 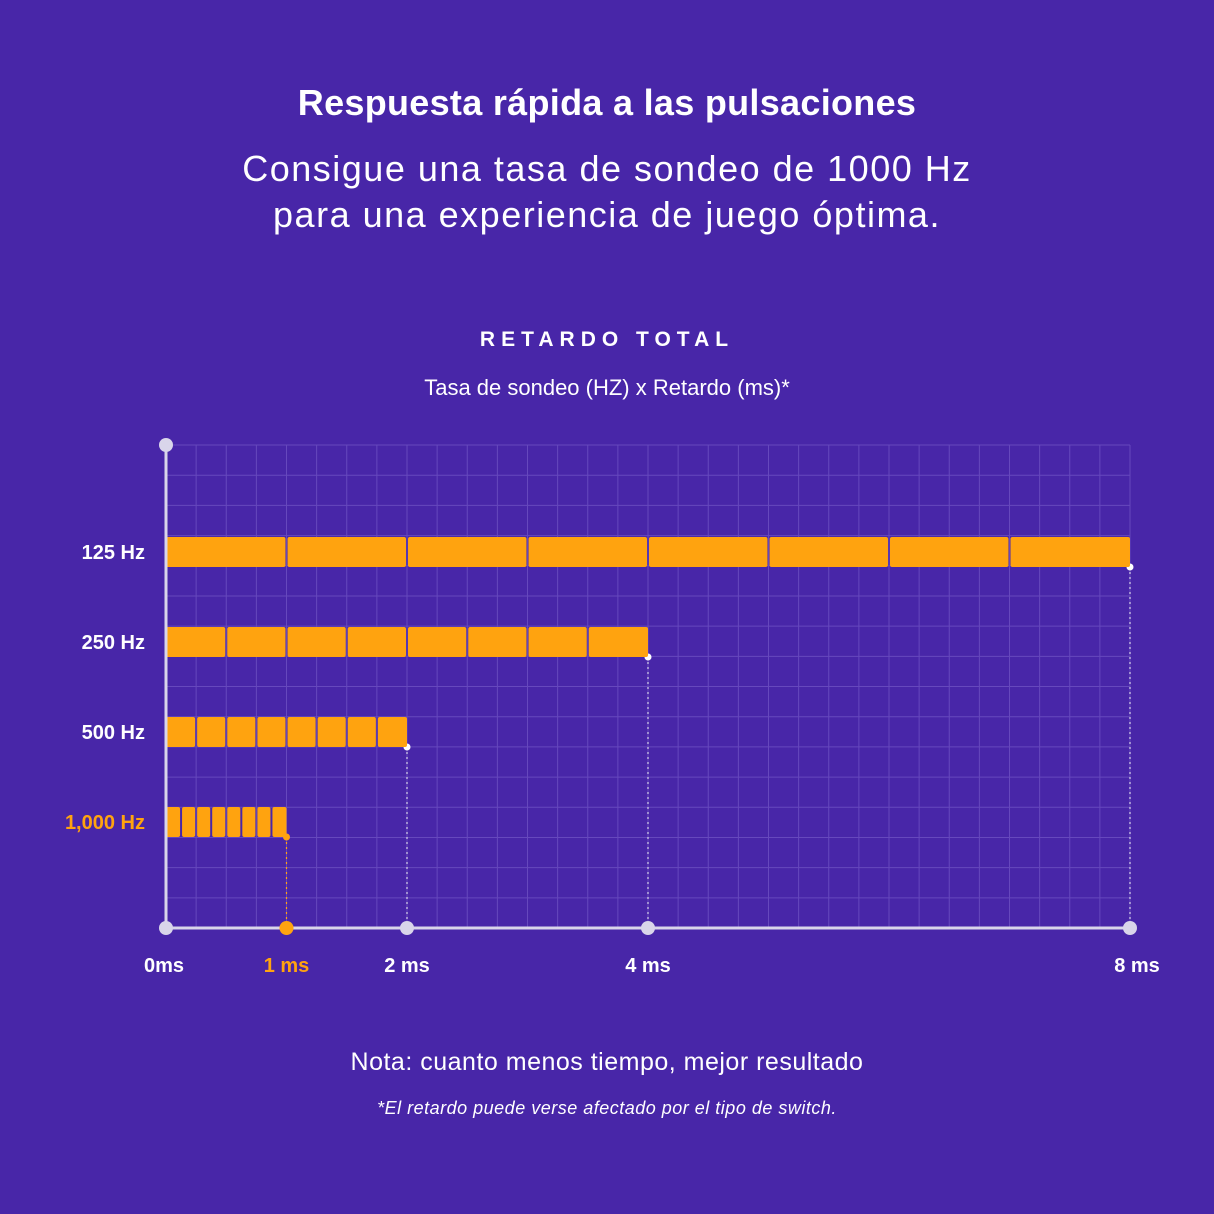 What do you see at coordinates (164, 966) in the screenshot?
I see `x-tick-label: 0ms` at bounding box center [164, 966].